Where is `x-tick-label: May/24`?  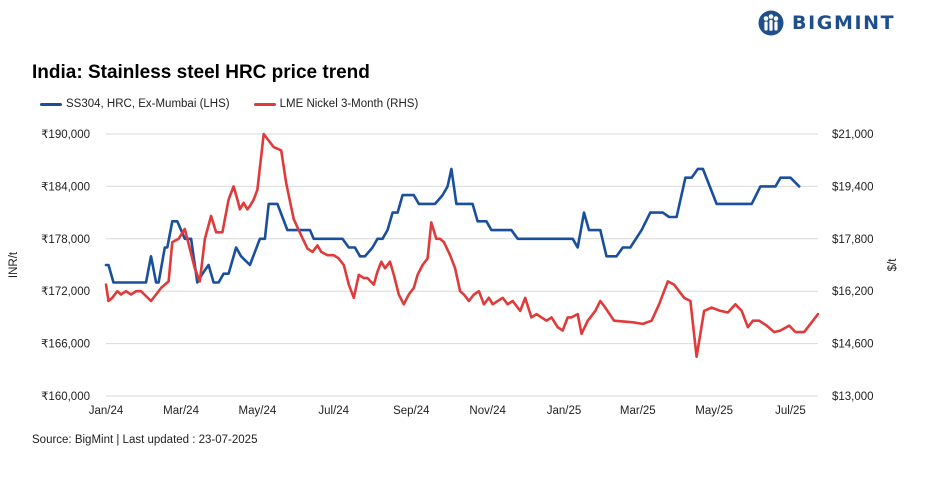 x-tick-label: May/24 is located at coordinates (258, 411).